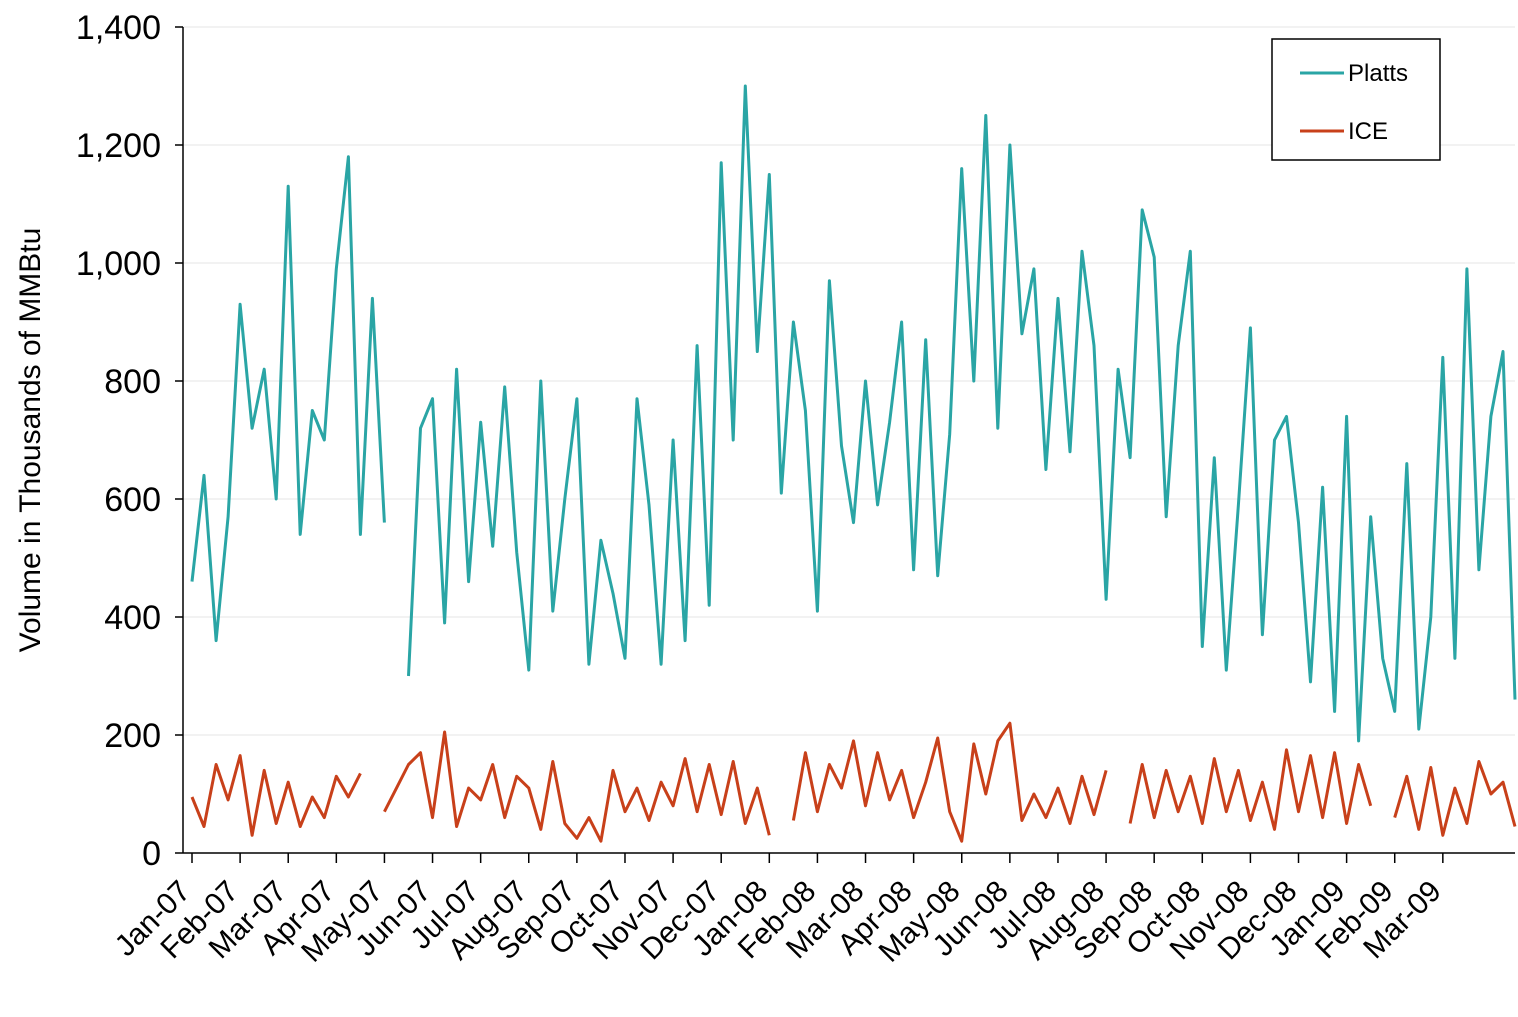 This screenshot has width=1518, height=1017. I want to click on legend-label: Platts, so click(1378, 73).